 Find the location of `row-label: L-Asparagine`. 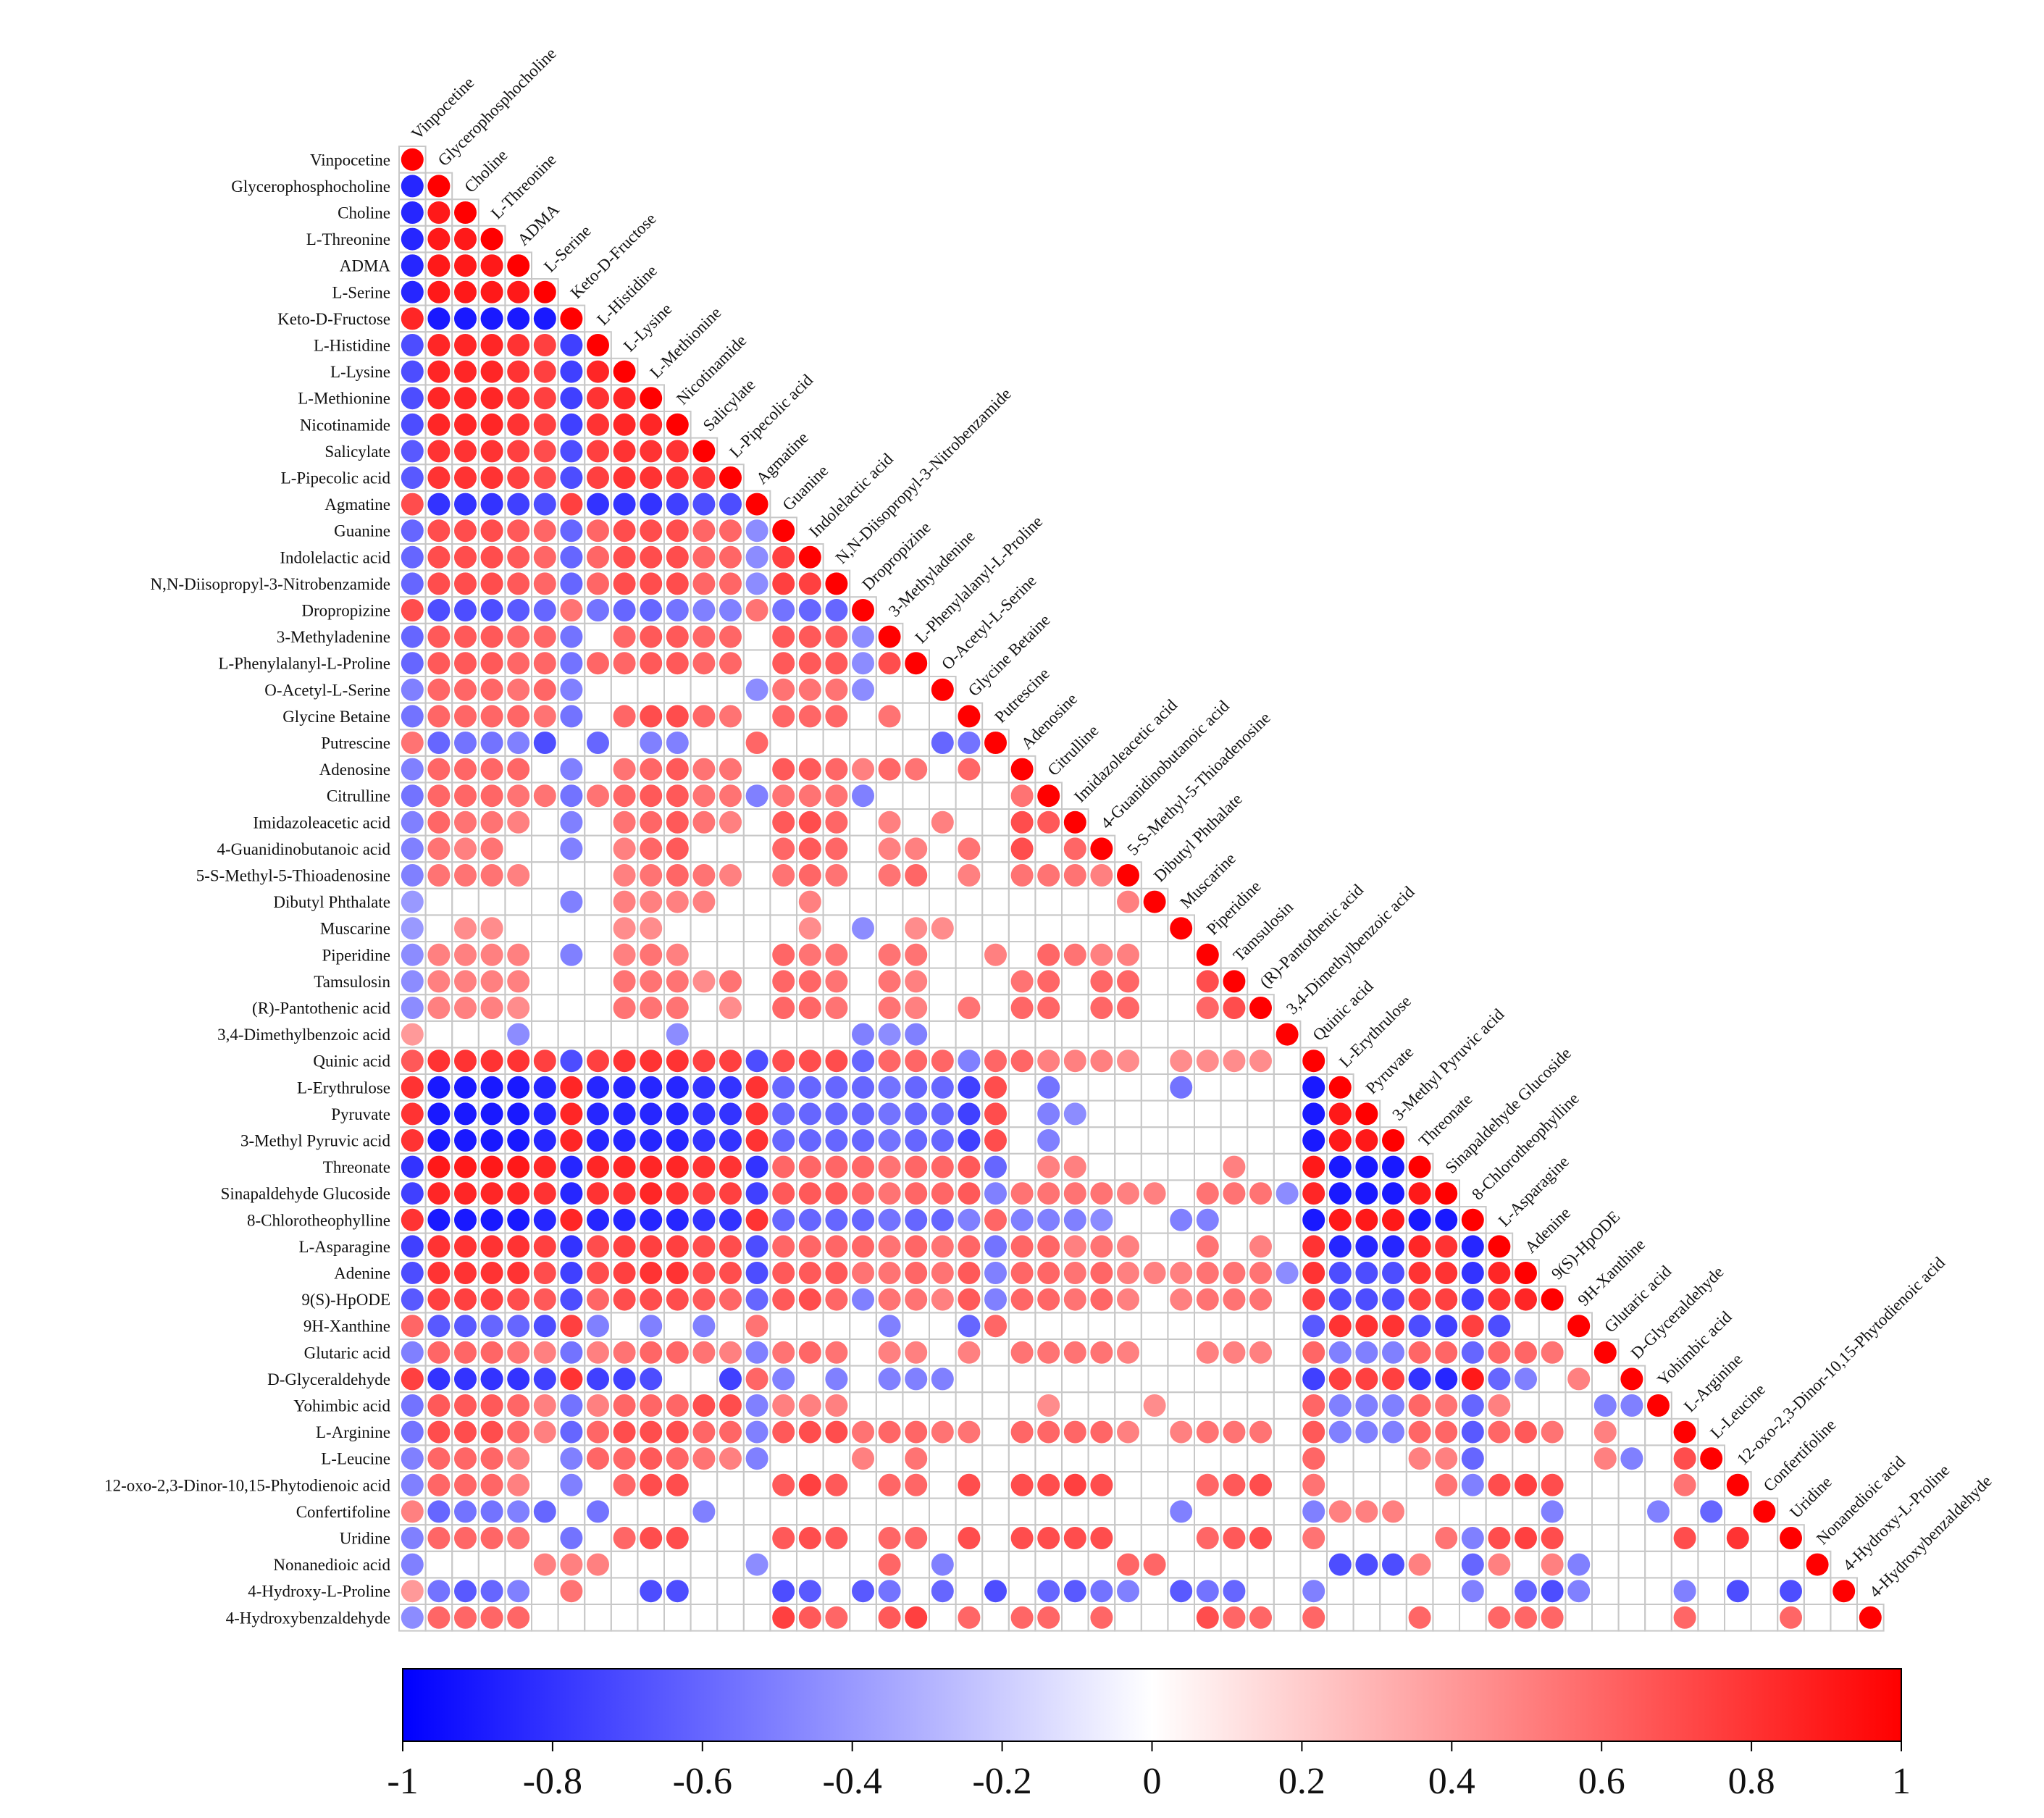

row-label: L-Asparagine is located at coordinates (344, 1247).